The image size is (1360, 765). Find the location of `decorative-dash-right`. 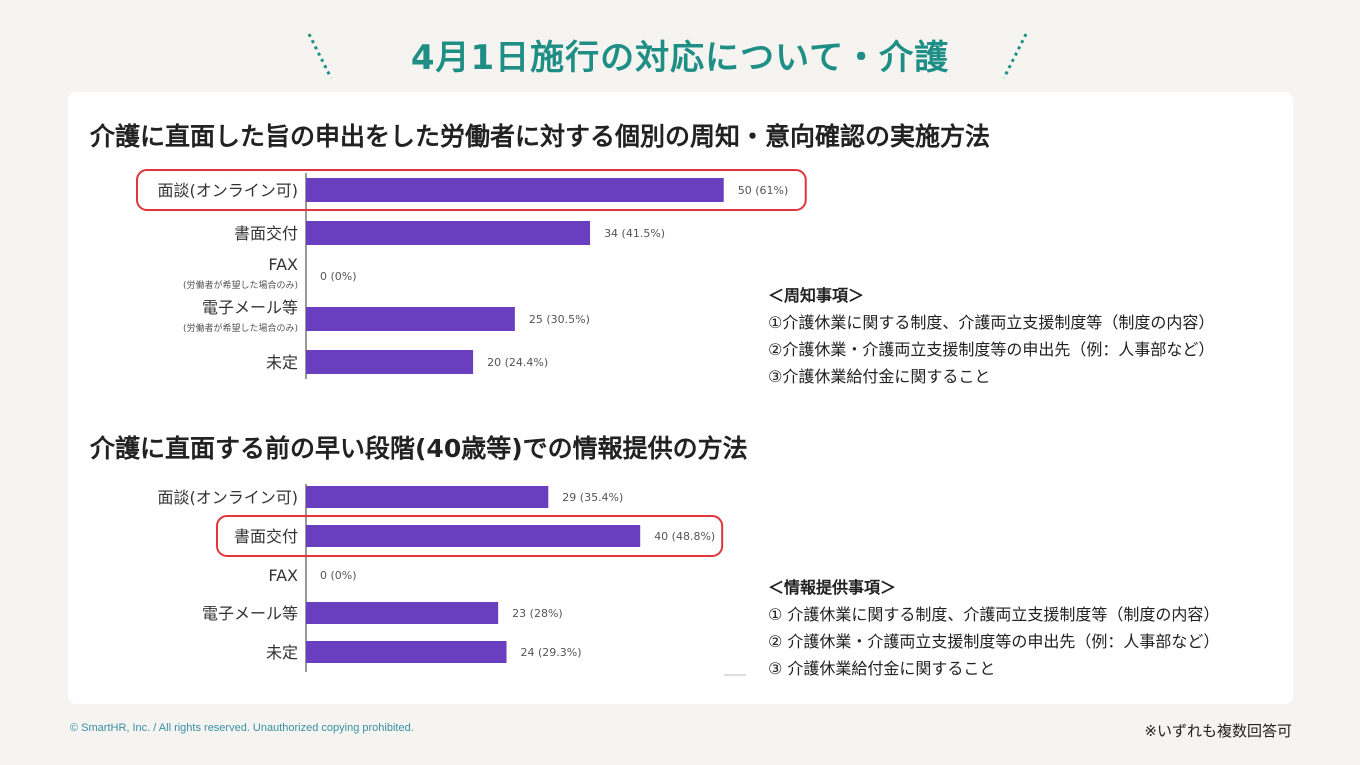

decorative-dash-right is located at coordinates (1015, 56).